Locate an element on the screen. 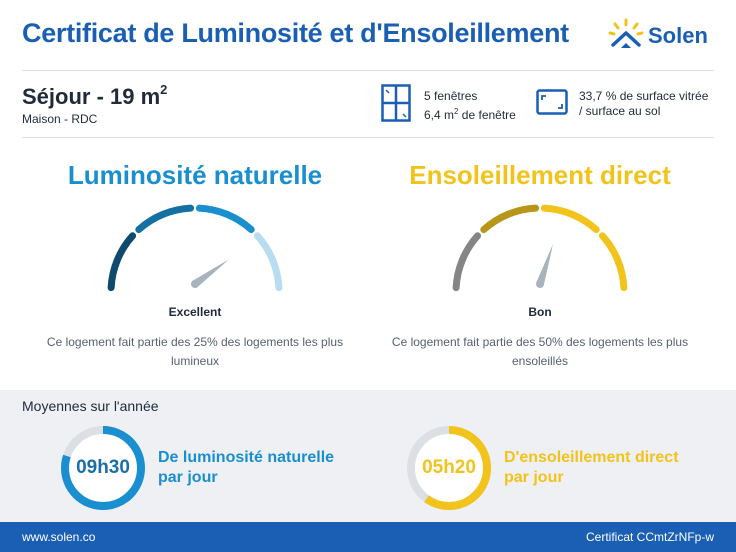 The width and height of the screenshot is (736, 552). brand-logo: Solen is located at coordinates (663, 35).